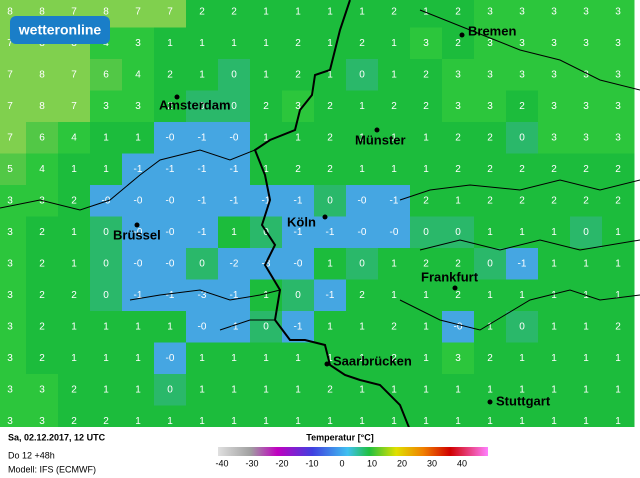  Describe the element at coordinates (380, 139) in the screenshot. I see `city-label: Münster` at that location.